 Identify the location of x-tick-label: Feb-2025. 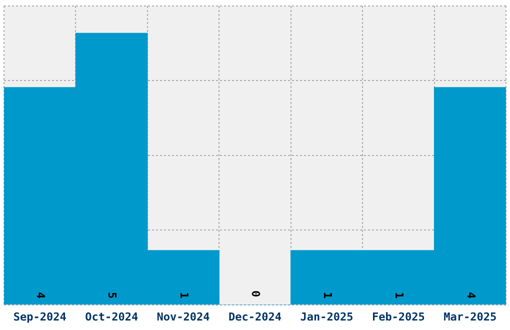
(398, 317).